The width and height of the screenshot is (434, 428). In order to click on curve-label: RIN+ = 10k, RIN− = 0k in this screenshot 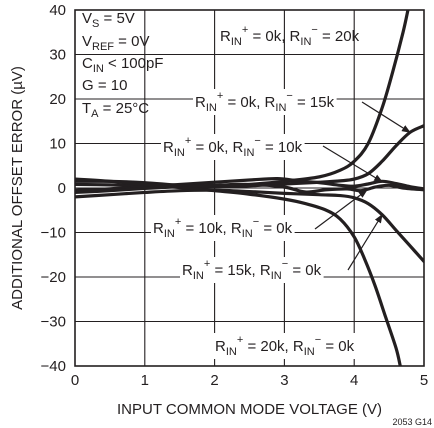, I will do `click(259, 215)`.